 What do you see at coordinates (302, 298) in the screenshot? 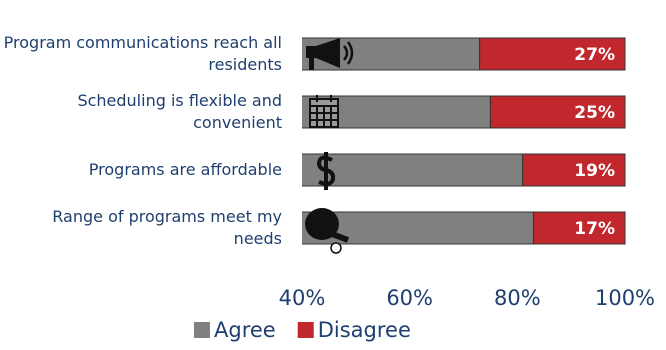
I see `x-tick-label: 40%` at bounding box center [302, 298].